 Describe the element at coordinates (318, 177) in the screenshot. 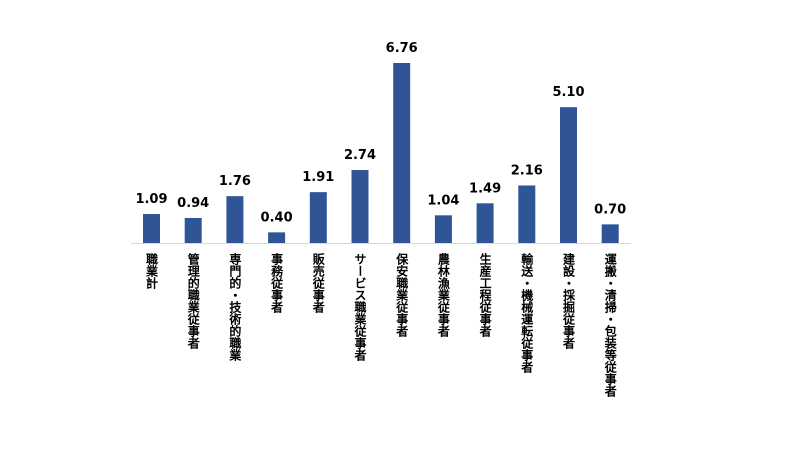

I see `value-label-4: 1.91` at that location.